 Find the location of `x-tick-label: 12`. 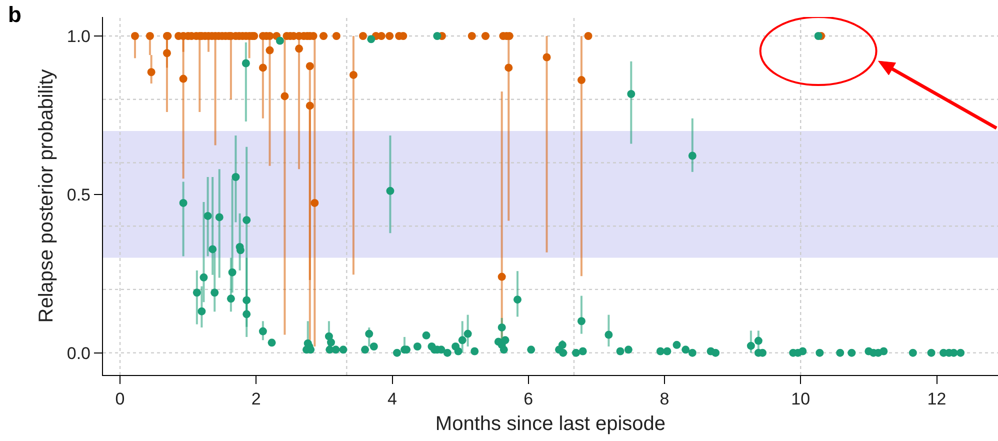

x-tick-label: 12 is located at coordinates (936, 399).